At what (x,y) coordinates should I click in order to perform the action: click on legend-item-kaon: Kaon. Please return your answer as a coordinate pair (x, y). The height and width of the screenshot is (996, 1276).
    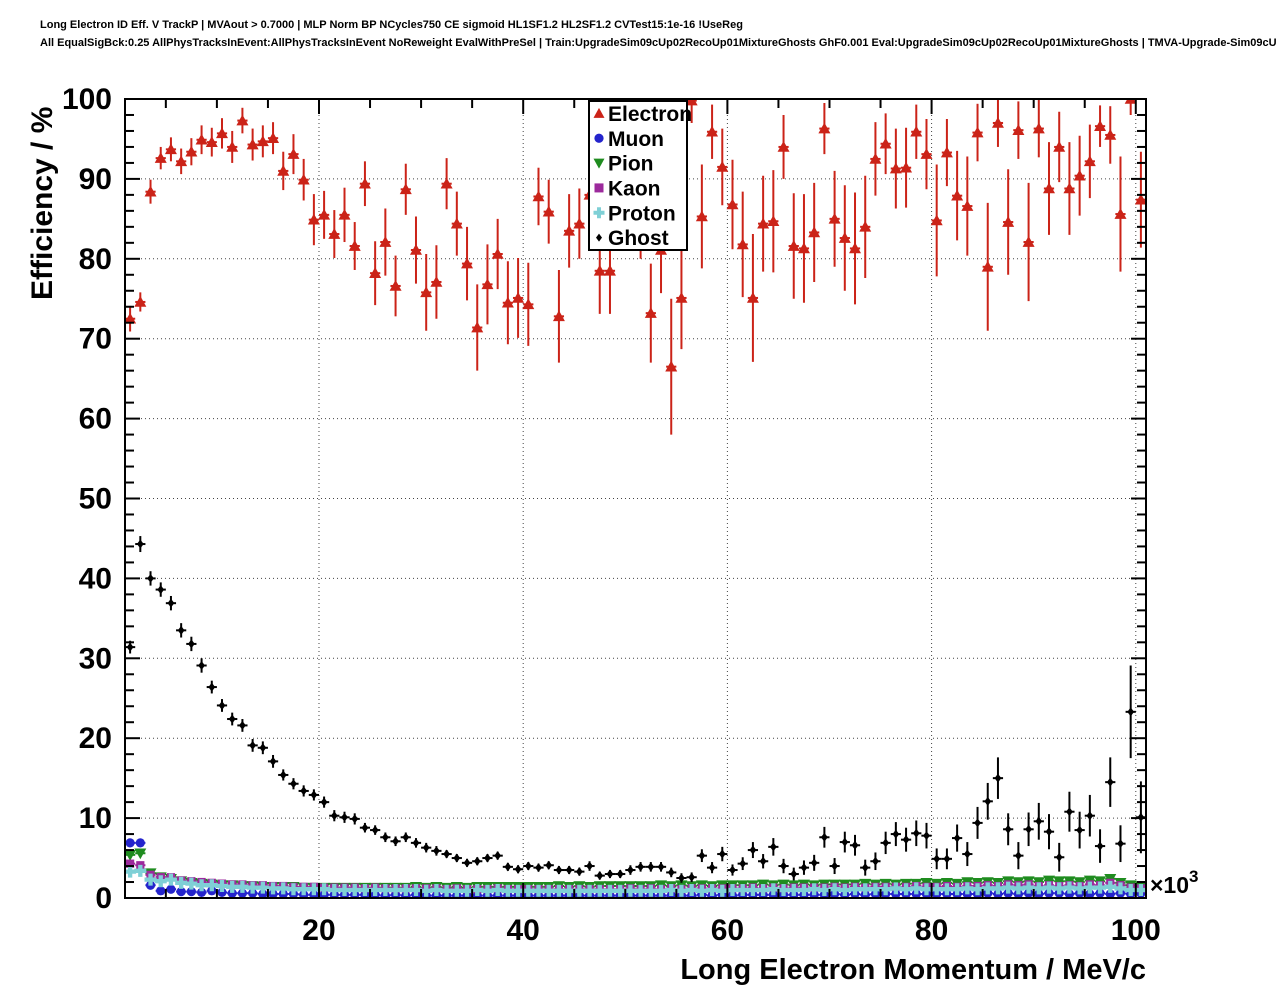
    Looking at the image, I should click on (627, 188).